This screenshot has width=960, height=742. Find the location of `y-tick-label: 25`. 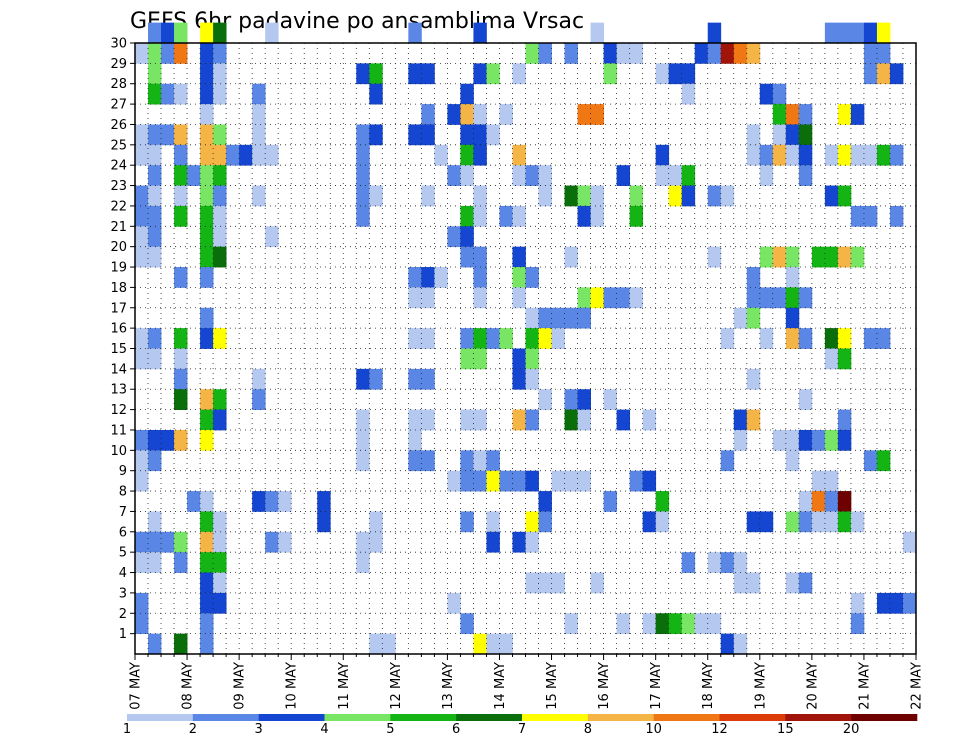

y-tick-label: 25 is located at coordinates (118, 145).